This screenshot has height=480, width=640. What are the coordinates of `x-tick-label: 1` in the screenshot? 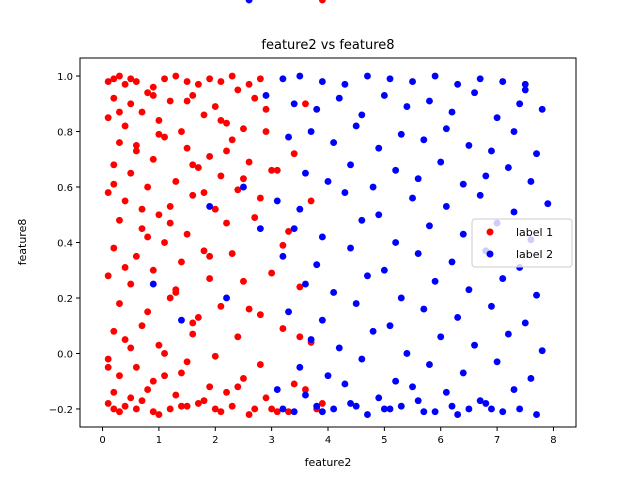 It's located at (159, 440).